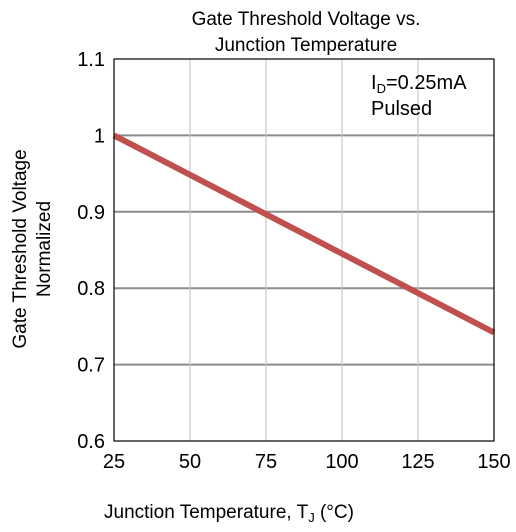 The image size is (516, 532). What do you see at coordinates (401, 109) in the screenshot?
I see `annotation-pulsed: Pulsed` at bounding box center [401, 109].